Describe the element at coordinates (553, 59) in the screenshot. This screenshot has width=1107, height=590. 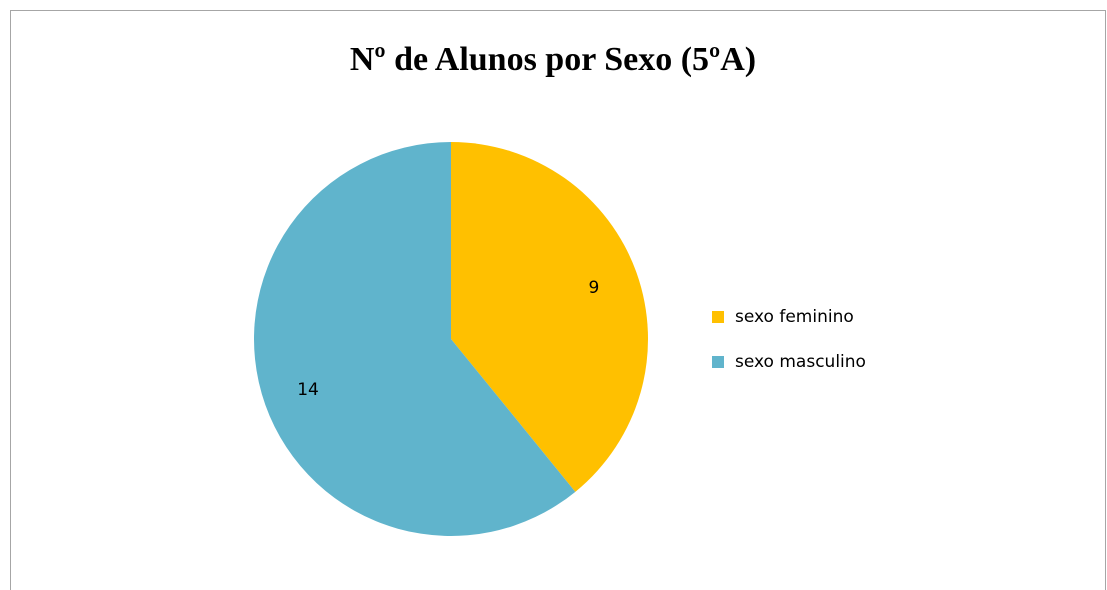
I see `chart-title: Nº de Alunos por Sexo (5ºA)` at that location.